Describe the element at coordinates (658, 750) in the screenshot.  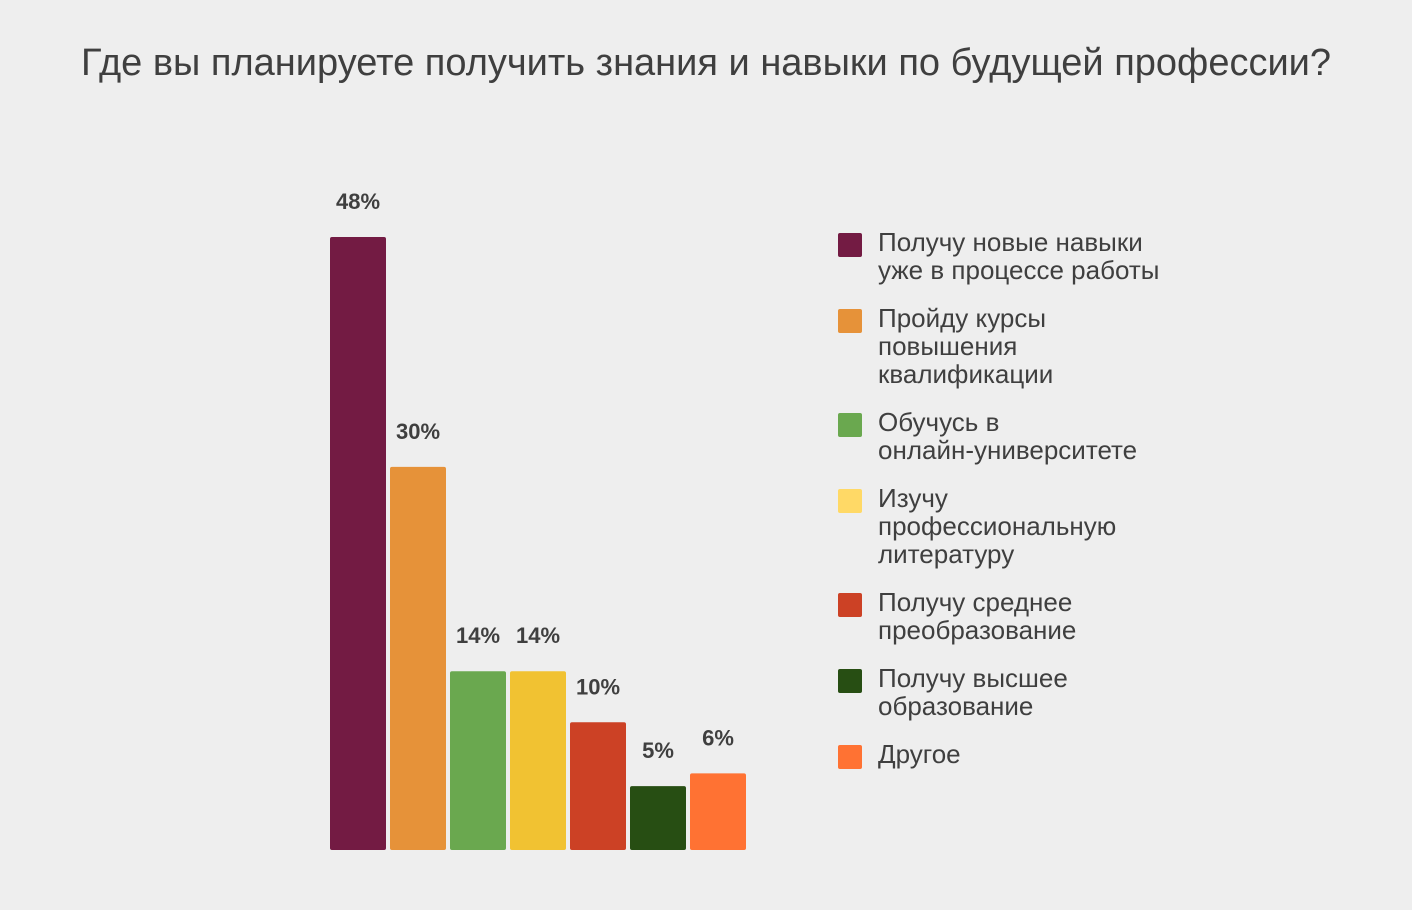
I see `bar-value-label: 5%` at that location.